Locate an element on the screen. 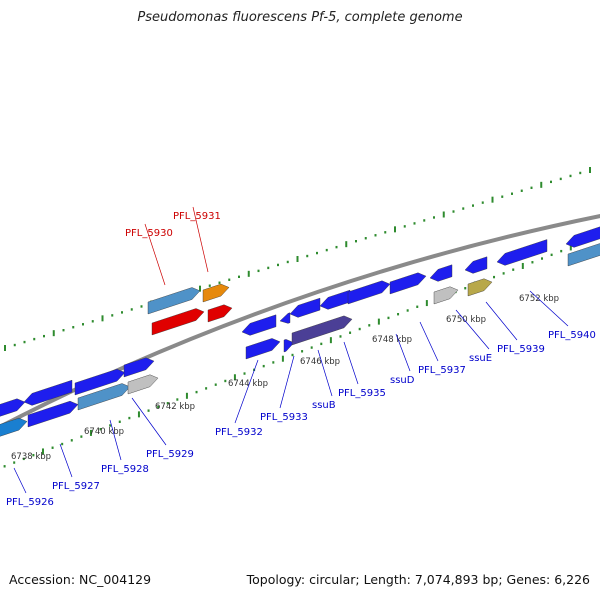 This screenshot has height=600, width=600. gene-label-PFL_5927: PFL_5927 is located at coordinates (76, 486).